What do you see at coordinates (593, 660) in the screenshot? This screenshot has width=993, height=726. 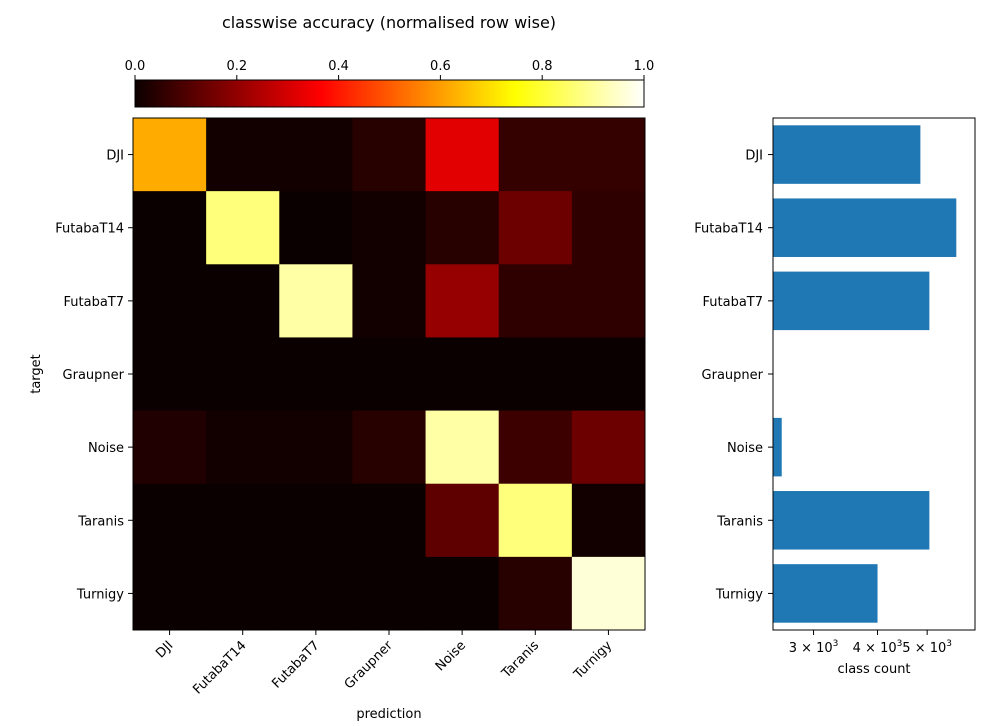 I see `heatmap-x-tick-label: Turnigy` at bounding box center [593, 660].